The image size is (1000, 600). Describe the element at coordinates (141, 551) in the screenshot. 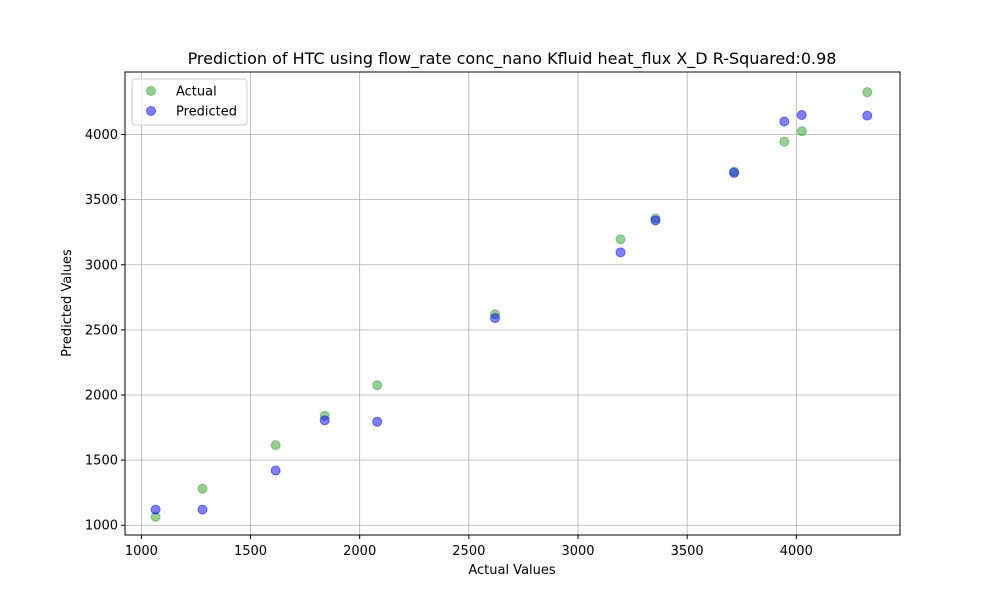

I see `x-tick-label: 1000` at that location.